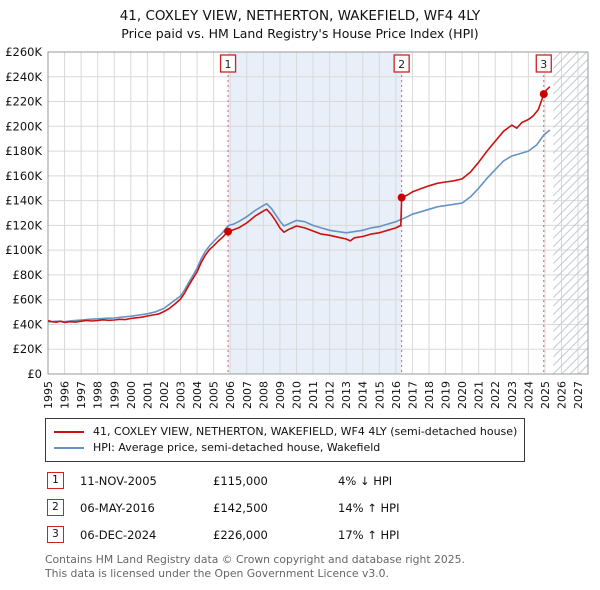 This screenshot has height=590, width=600. I want to click on svg-text: 2025, so click(545, 395).